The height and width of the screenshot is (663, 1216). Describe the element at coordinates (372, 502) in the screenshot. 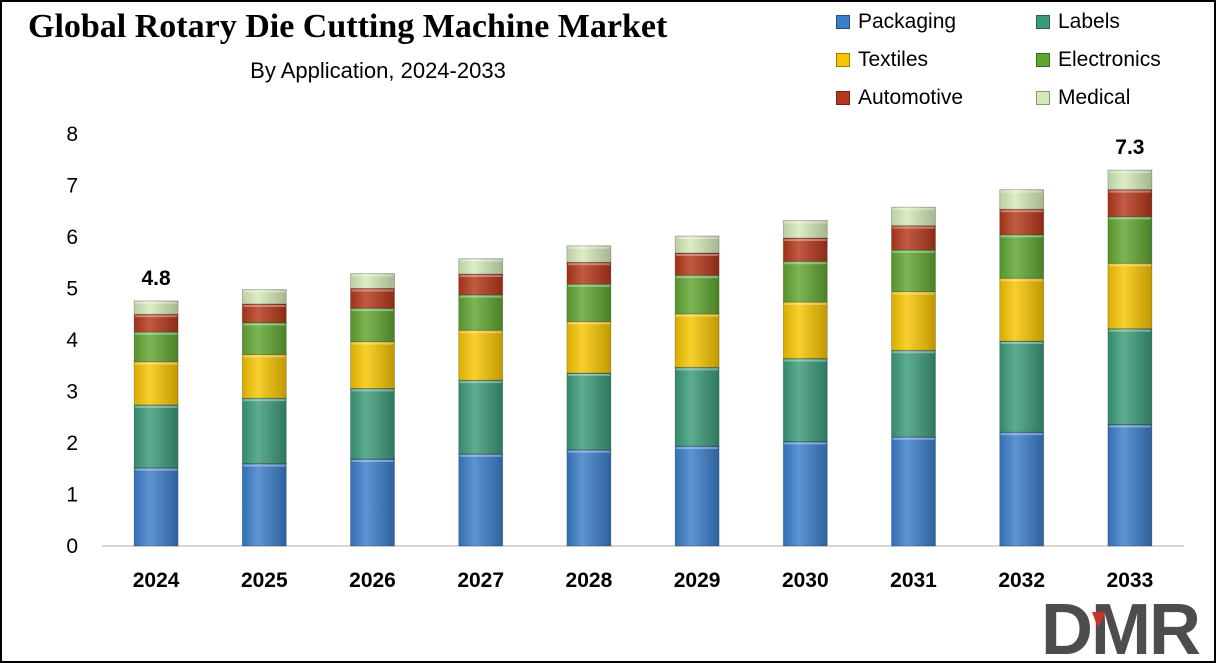

I see `bar-segment-packaging-2026` at that location.